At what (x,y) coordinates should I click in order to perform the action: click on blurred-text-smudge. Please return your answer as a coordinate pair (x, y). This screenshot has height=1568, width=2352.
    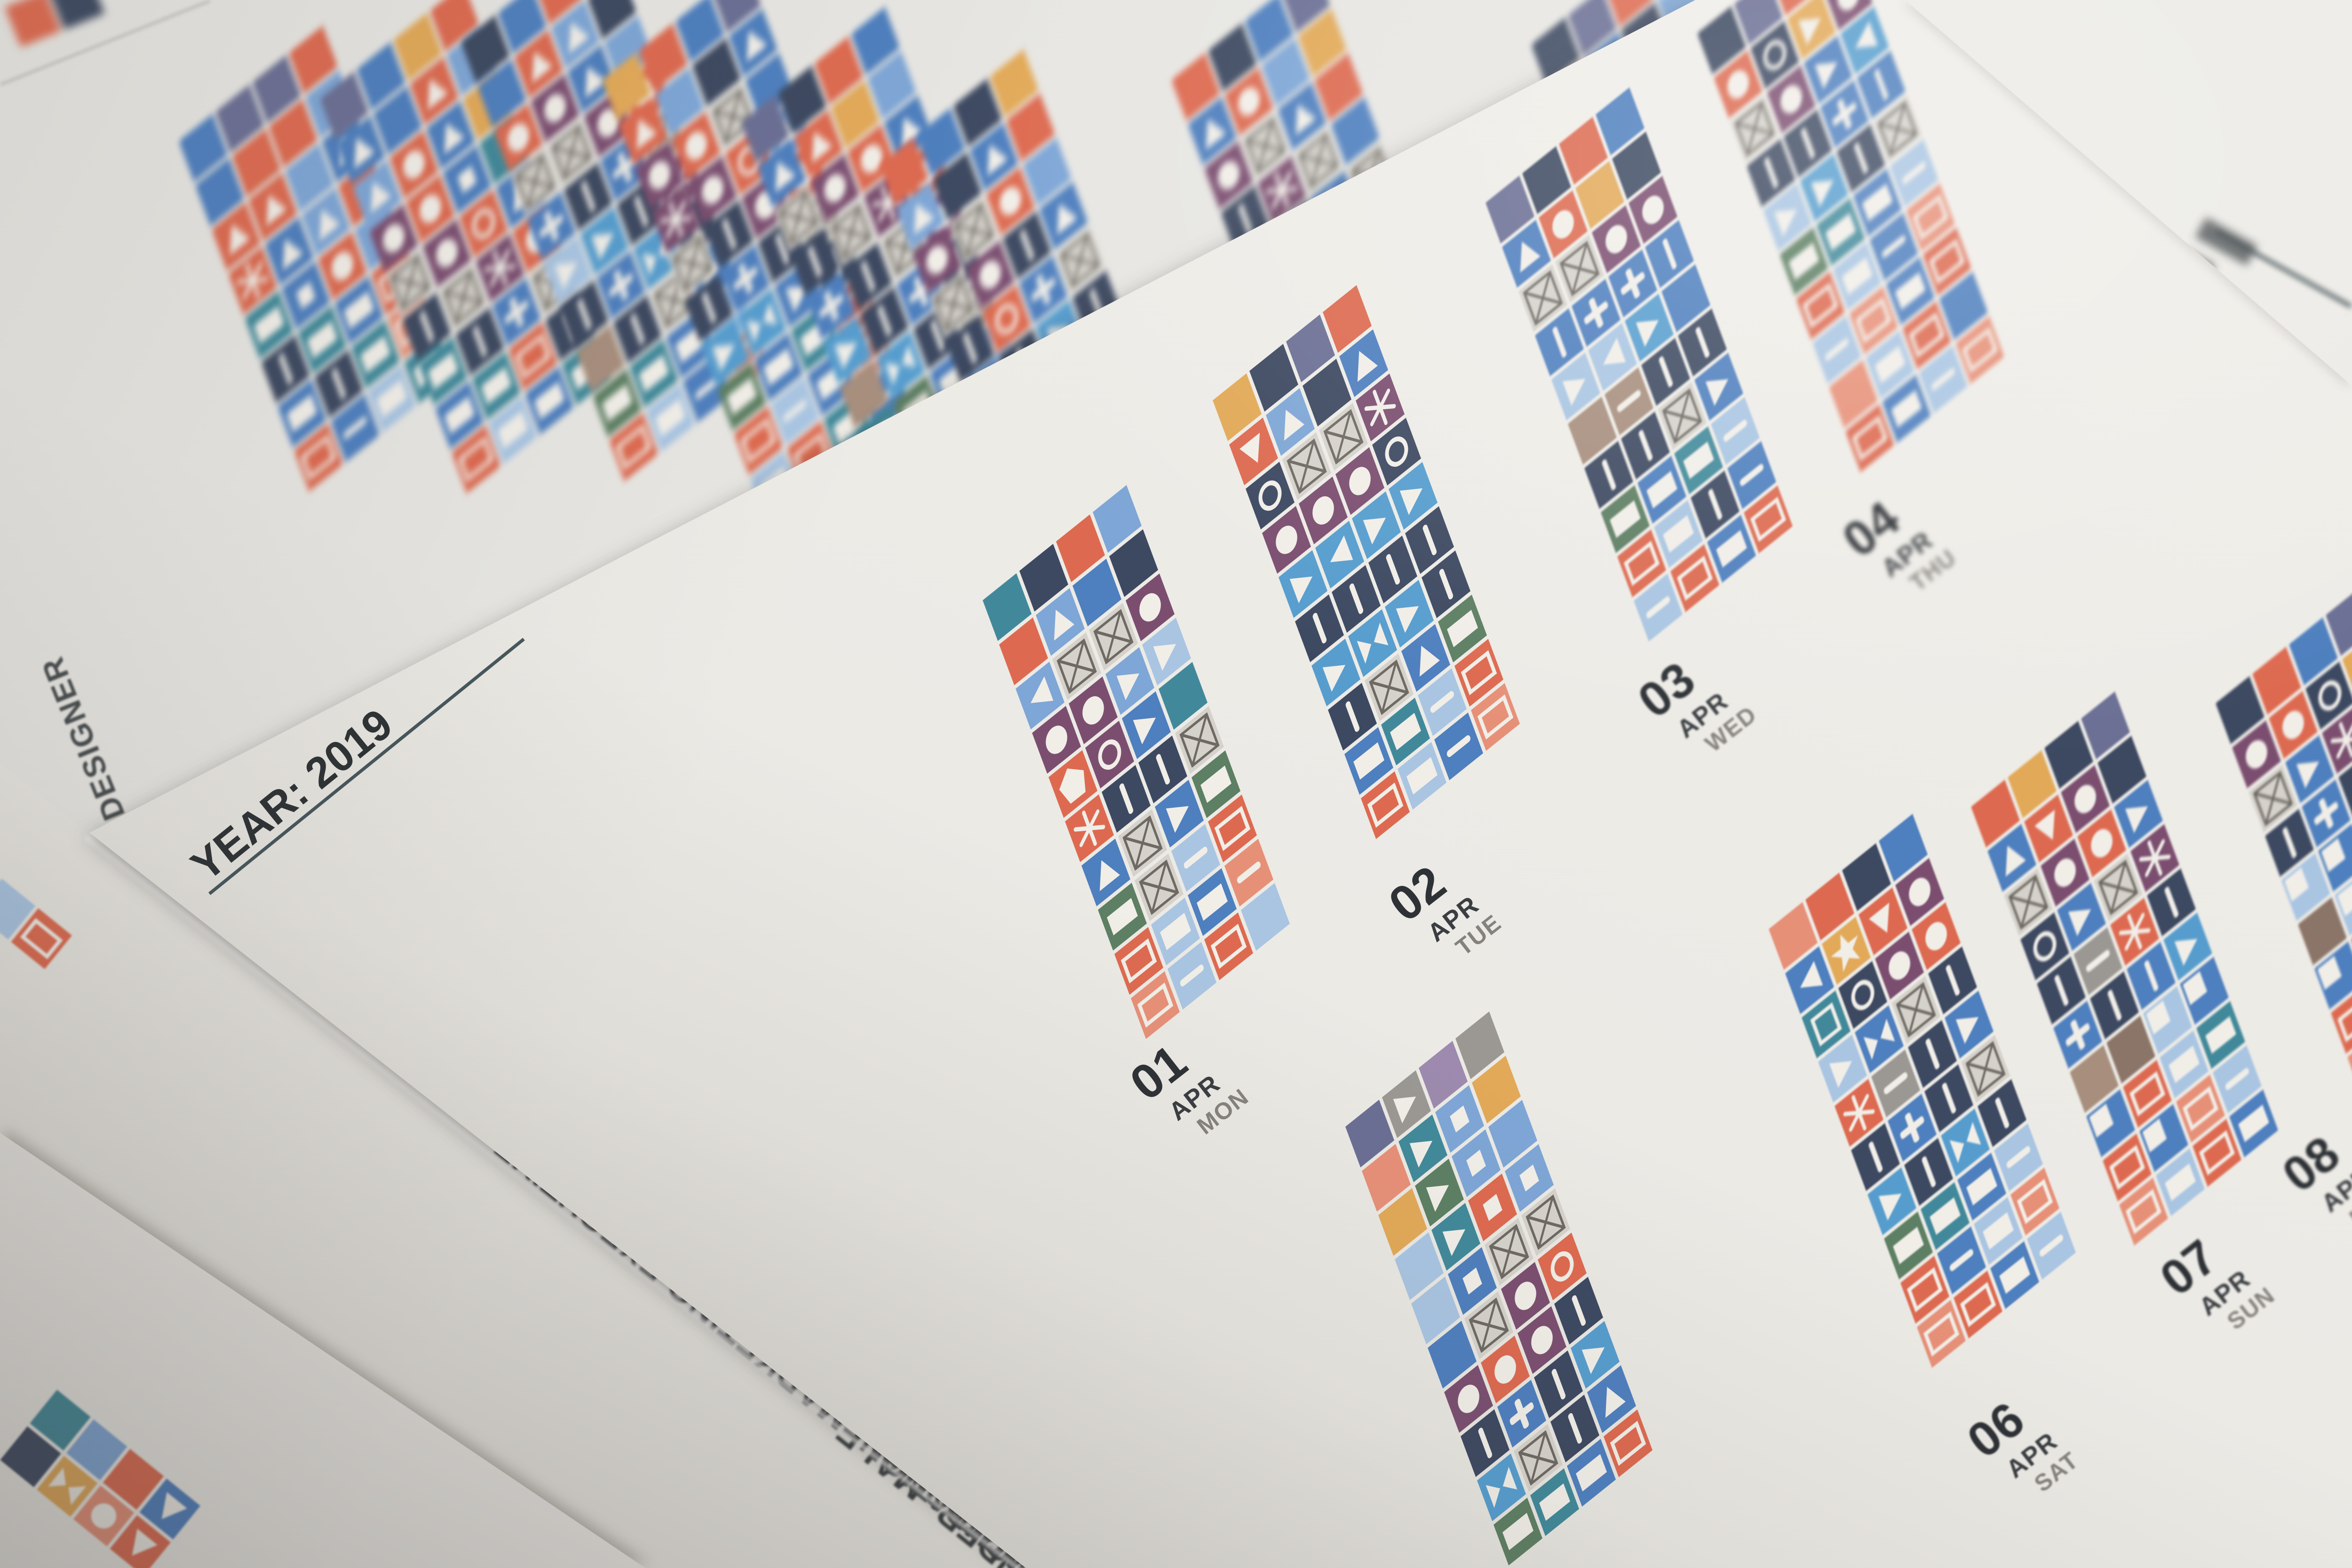
    Looking at the image, I should click on (2226, 241).